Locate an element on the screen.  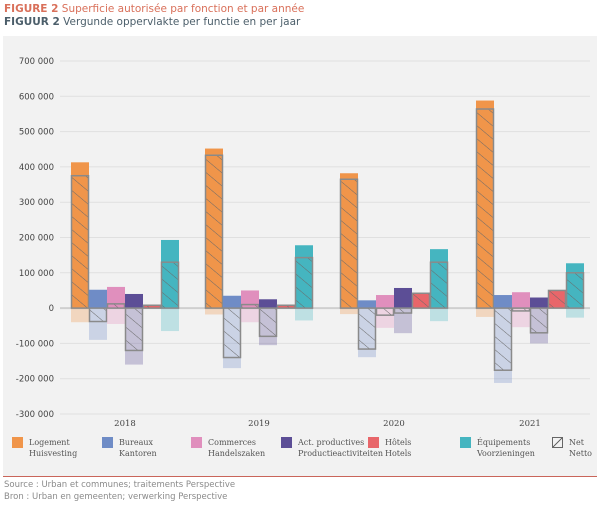
legend-label-nl: Netto is located at coordinates (580, 453).